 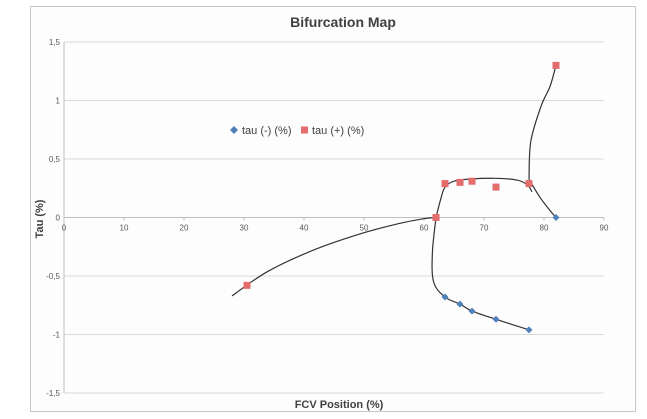 I want to click on x-axis-title: FCV Position (%), so click(x=339, y=405).